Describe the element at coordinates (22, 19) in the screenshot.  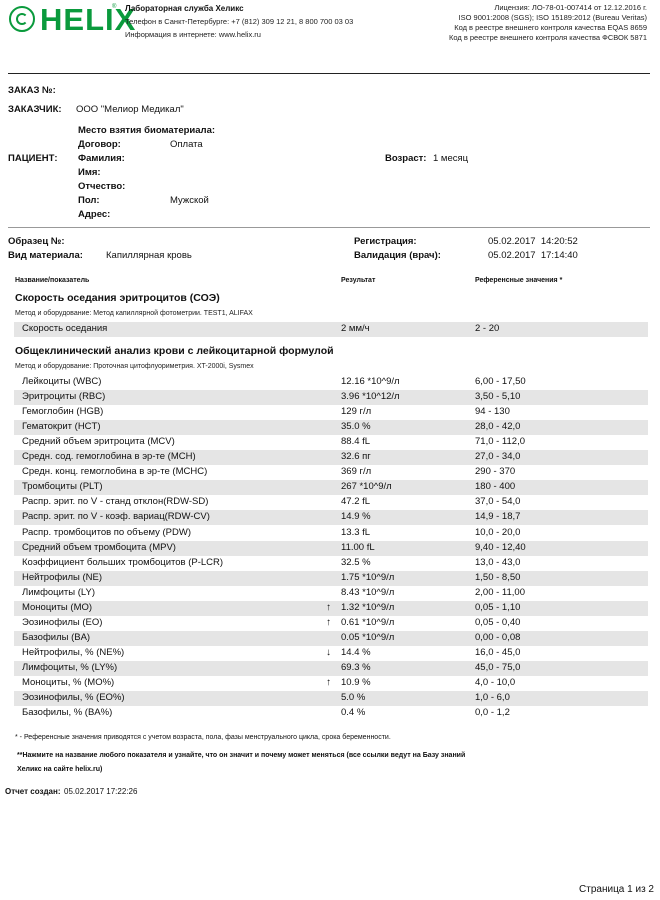
I see `helix-logo-icon` at that location.